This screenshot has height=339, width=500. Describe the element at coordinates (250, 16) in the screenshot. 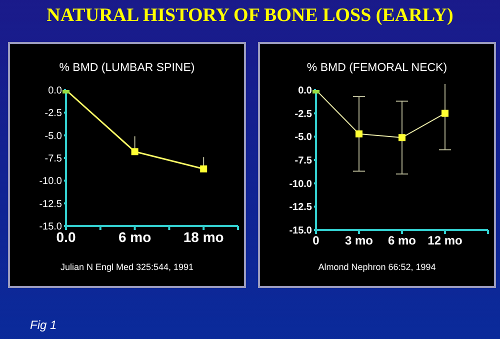

I see `text: NATURAL HISTORY OF BONE LOSS (EARLY)` at that location.